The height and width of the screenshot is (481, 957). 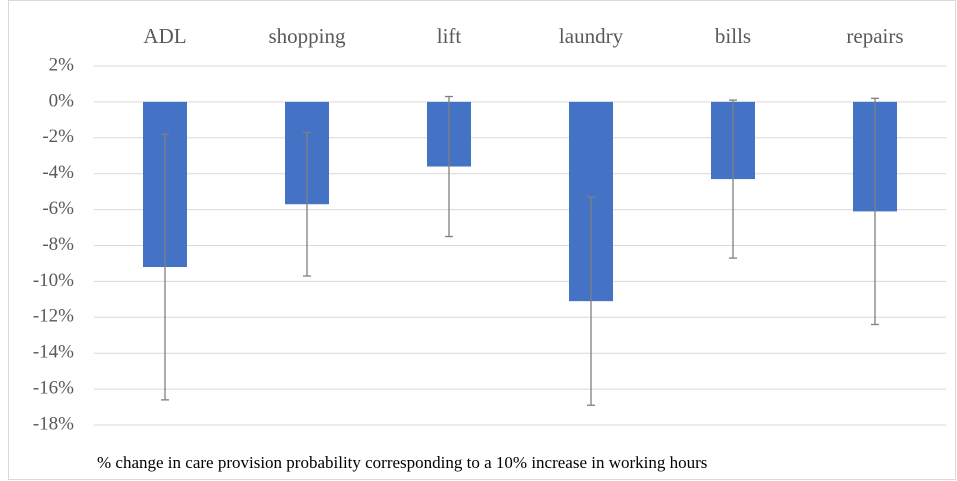 I want to click on x-tick-label: laundry, so click(x=591, y=36).